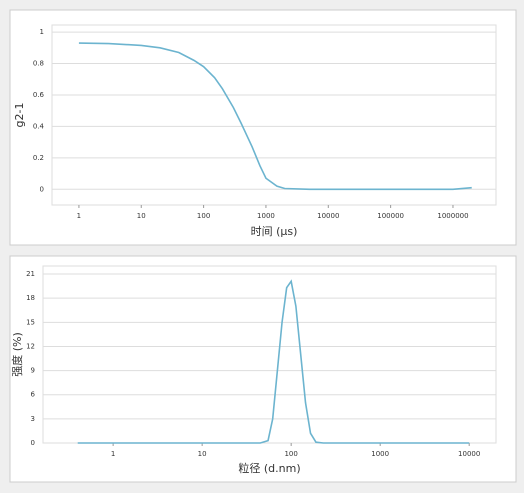 The width and height of the screenshot is (524, 493). What do you see at coordinates (33, 371) in the screenshot?
I see `y-tick-label: 9` at bounding box center [33, 371].